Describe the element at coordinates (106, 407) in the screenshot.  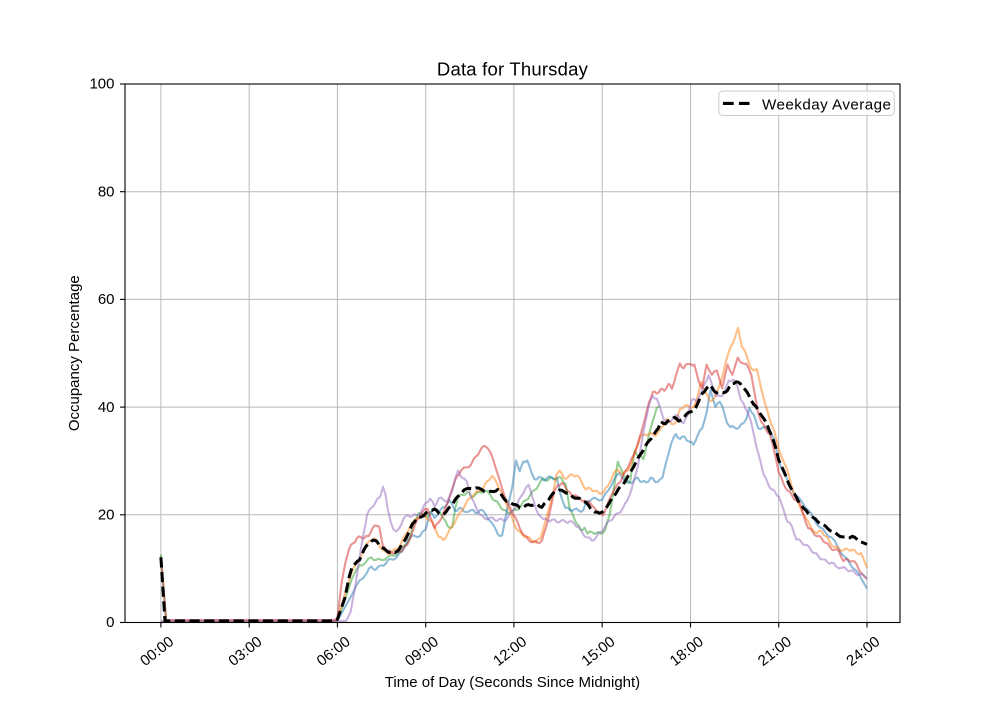
I see `svg-text: 40` at that location.